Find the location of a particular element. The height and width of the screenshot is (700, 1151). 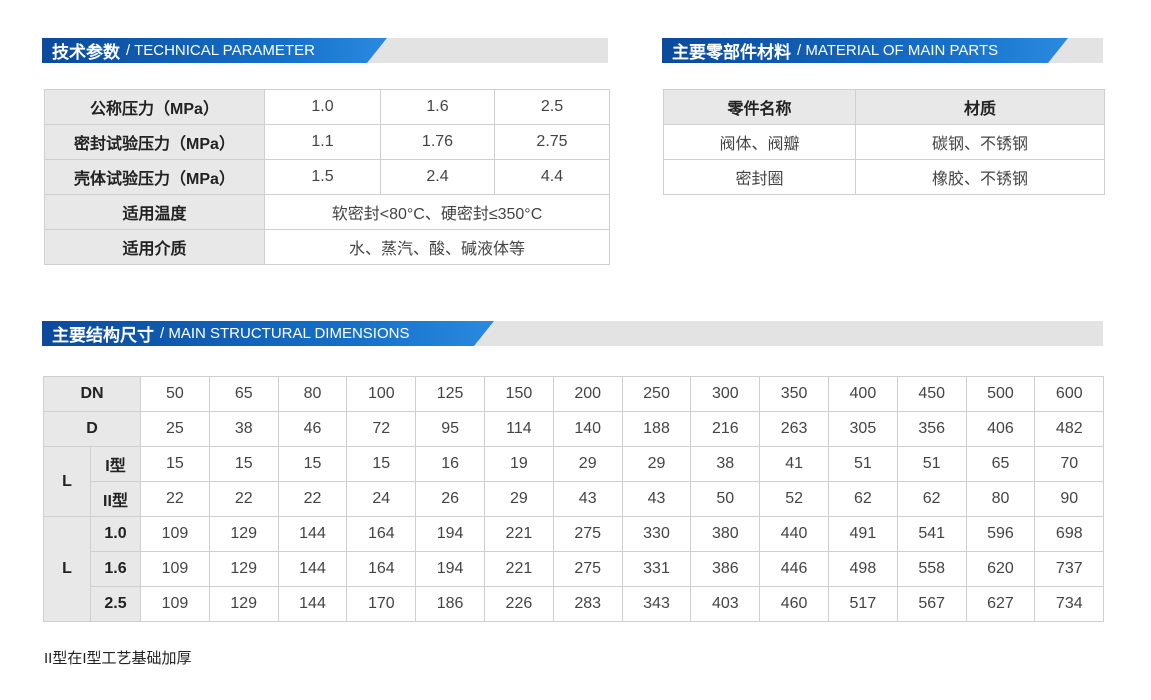

value-cell: 橡胶、不锈钢 is located at coordinates (980, 177).